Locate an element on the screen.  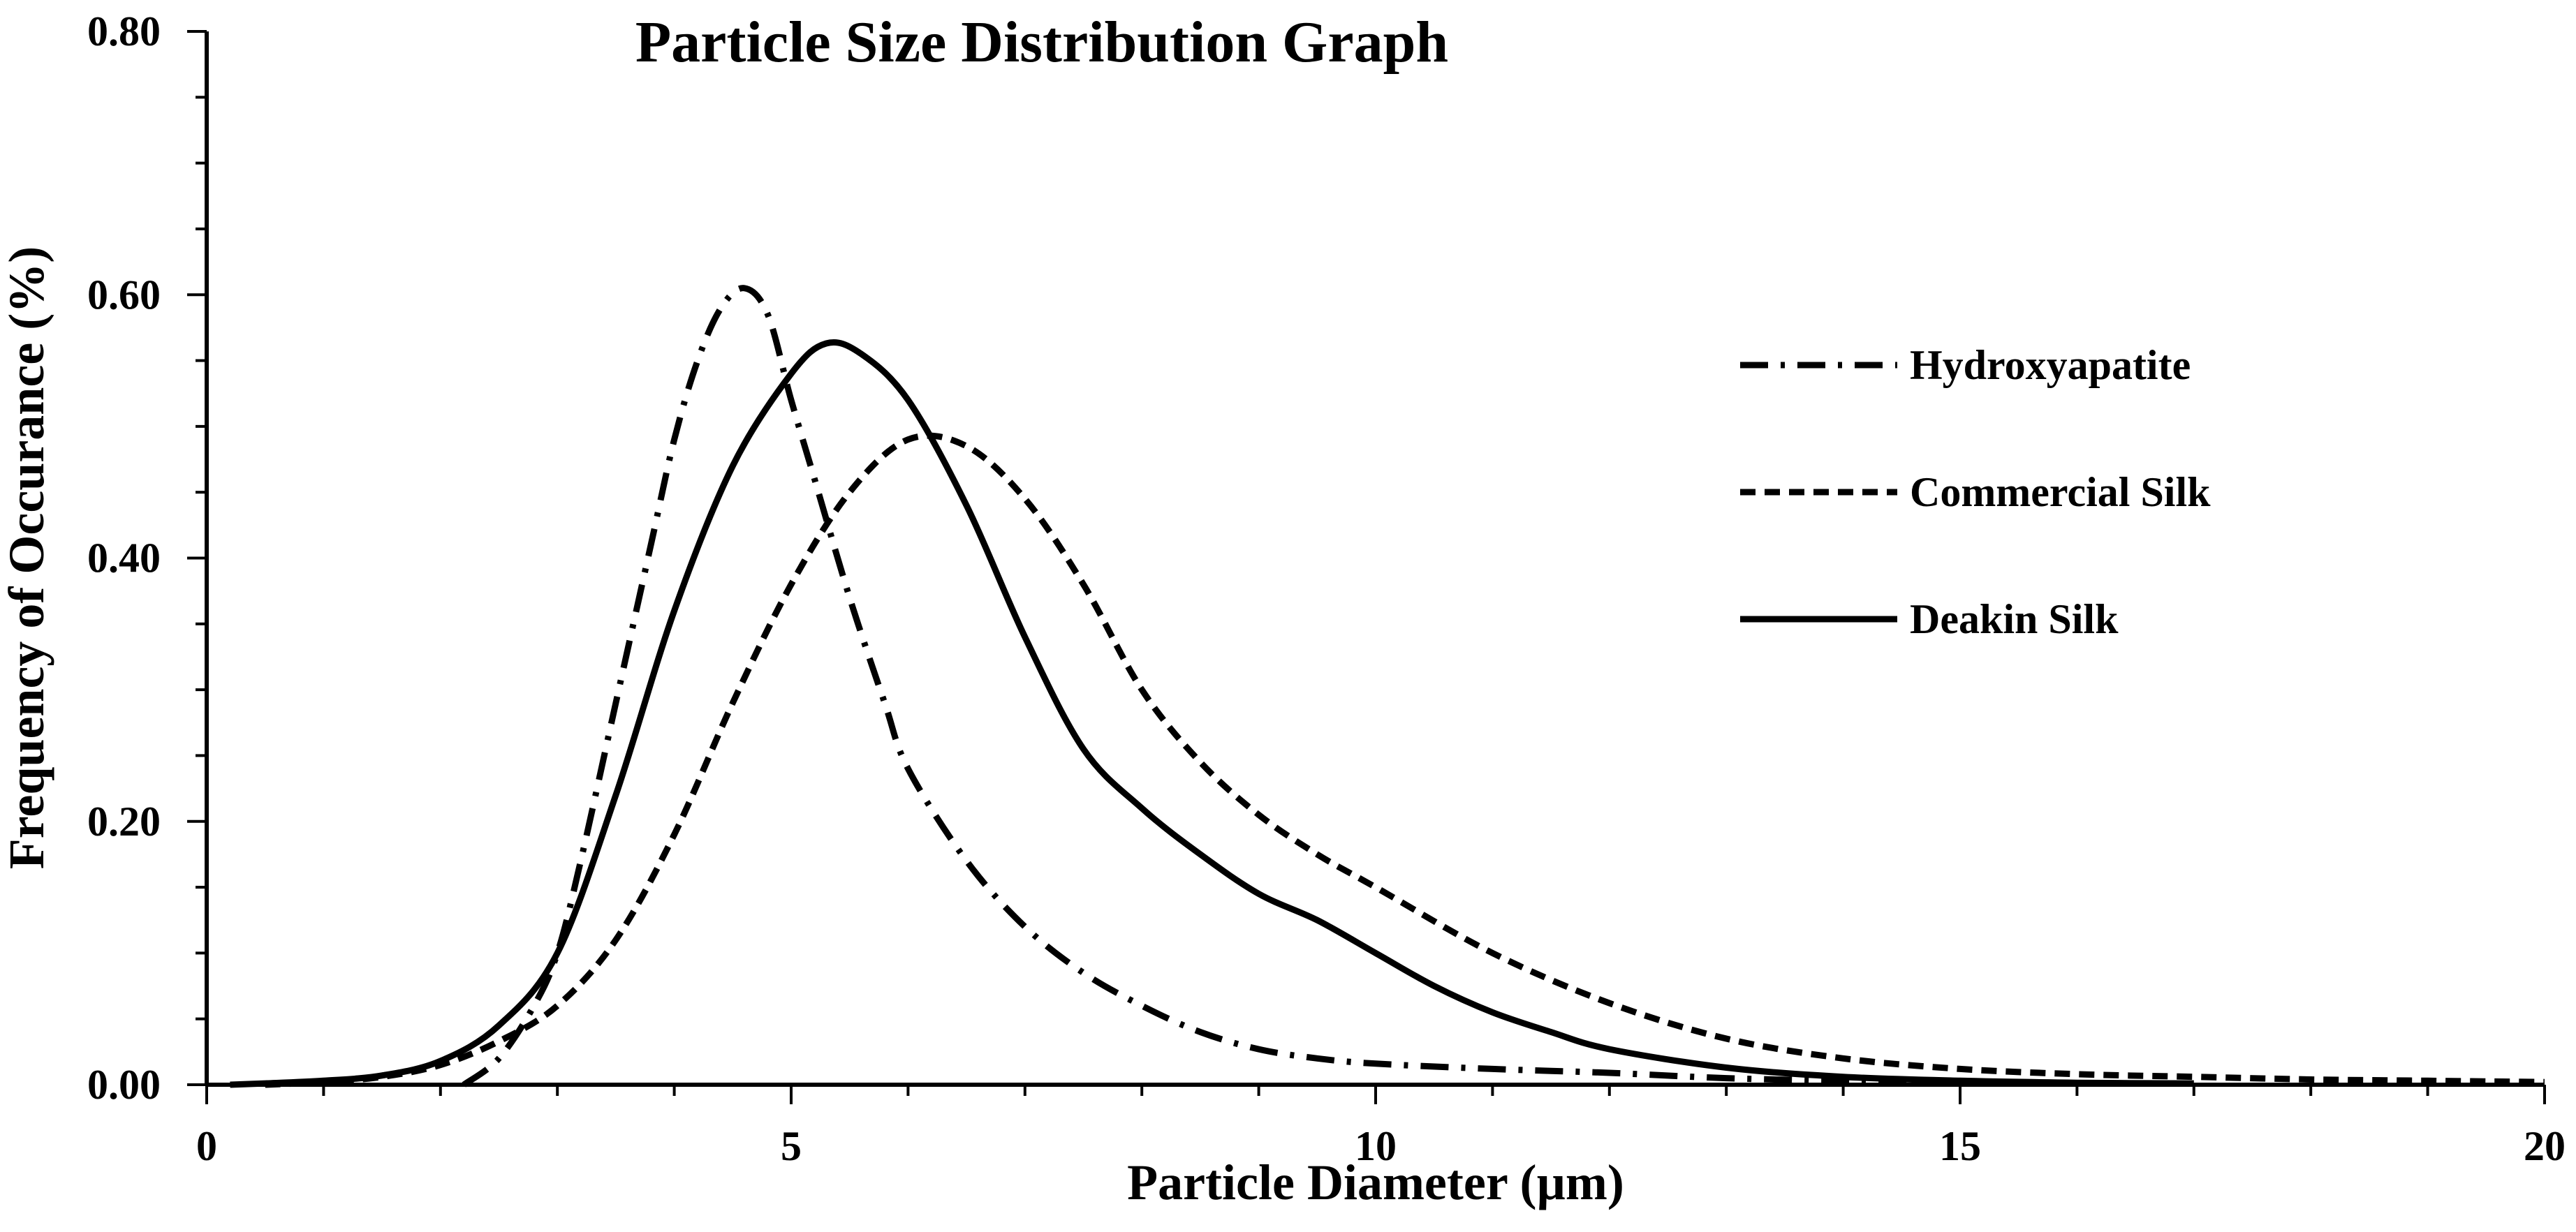
x-tick-label: 0 is located at coordinates (206, 1146).